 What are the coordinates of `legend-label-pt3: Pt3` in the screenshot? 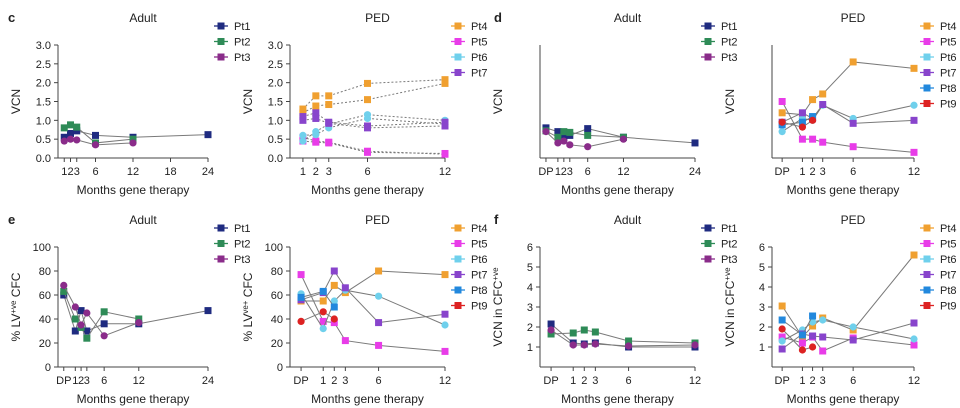 It's located at (242, 58).